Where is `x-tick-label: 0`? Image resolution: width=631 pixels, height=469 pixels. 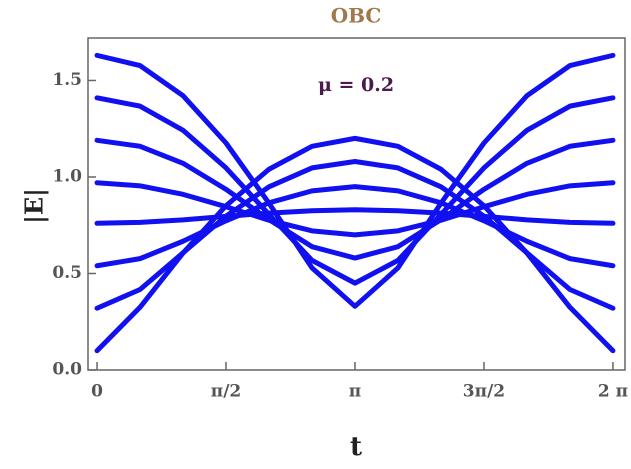
x-tick-label: 0 is located at coordinates (97, 392).